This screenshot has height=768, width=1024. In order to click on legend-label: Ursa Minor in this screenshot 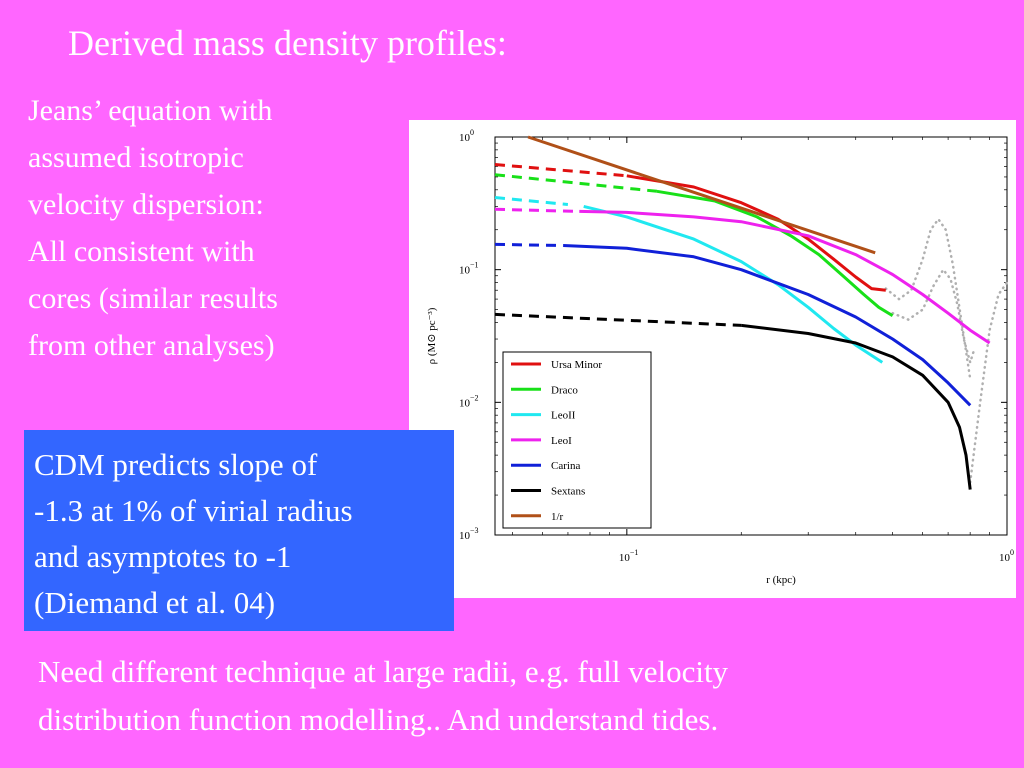, I will do `click(576, 365)`.